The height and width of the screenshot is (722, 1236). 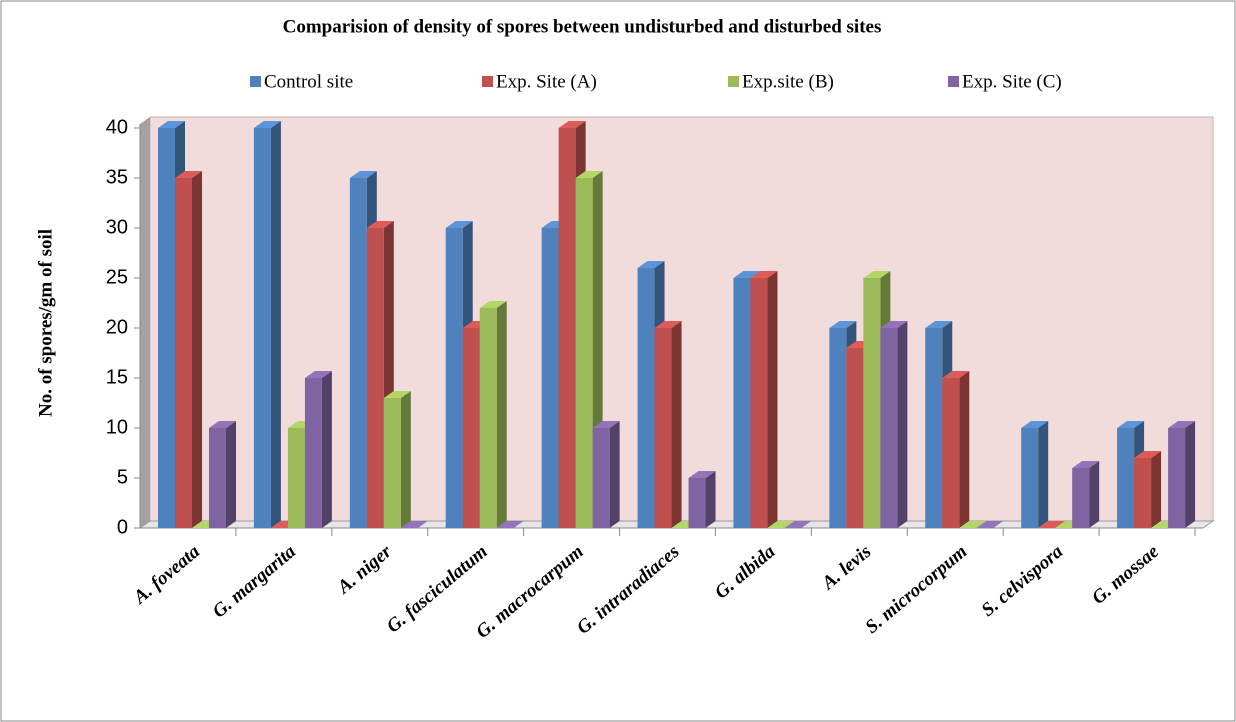 What do you see at coordinates (122, 527) in the screenshot?
I see `y-tick-label: 0` at bounding box center [122, 527].